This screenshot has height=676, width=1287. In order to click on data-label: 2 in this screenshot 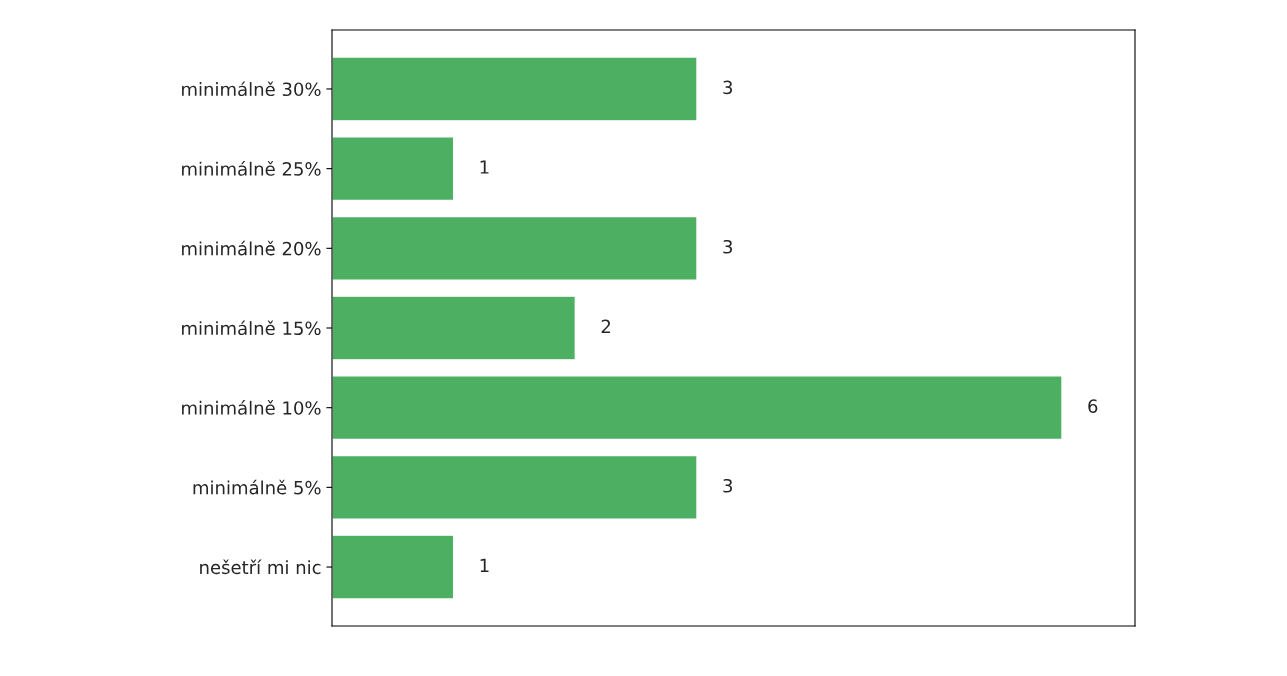, I will do `click(606, 326)`.